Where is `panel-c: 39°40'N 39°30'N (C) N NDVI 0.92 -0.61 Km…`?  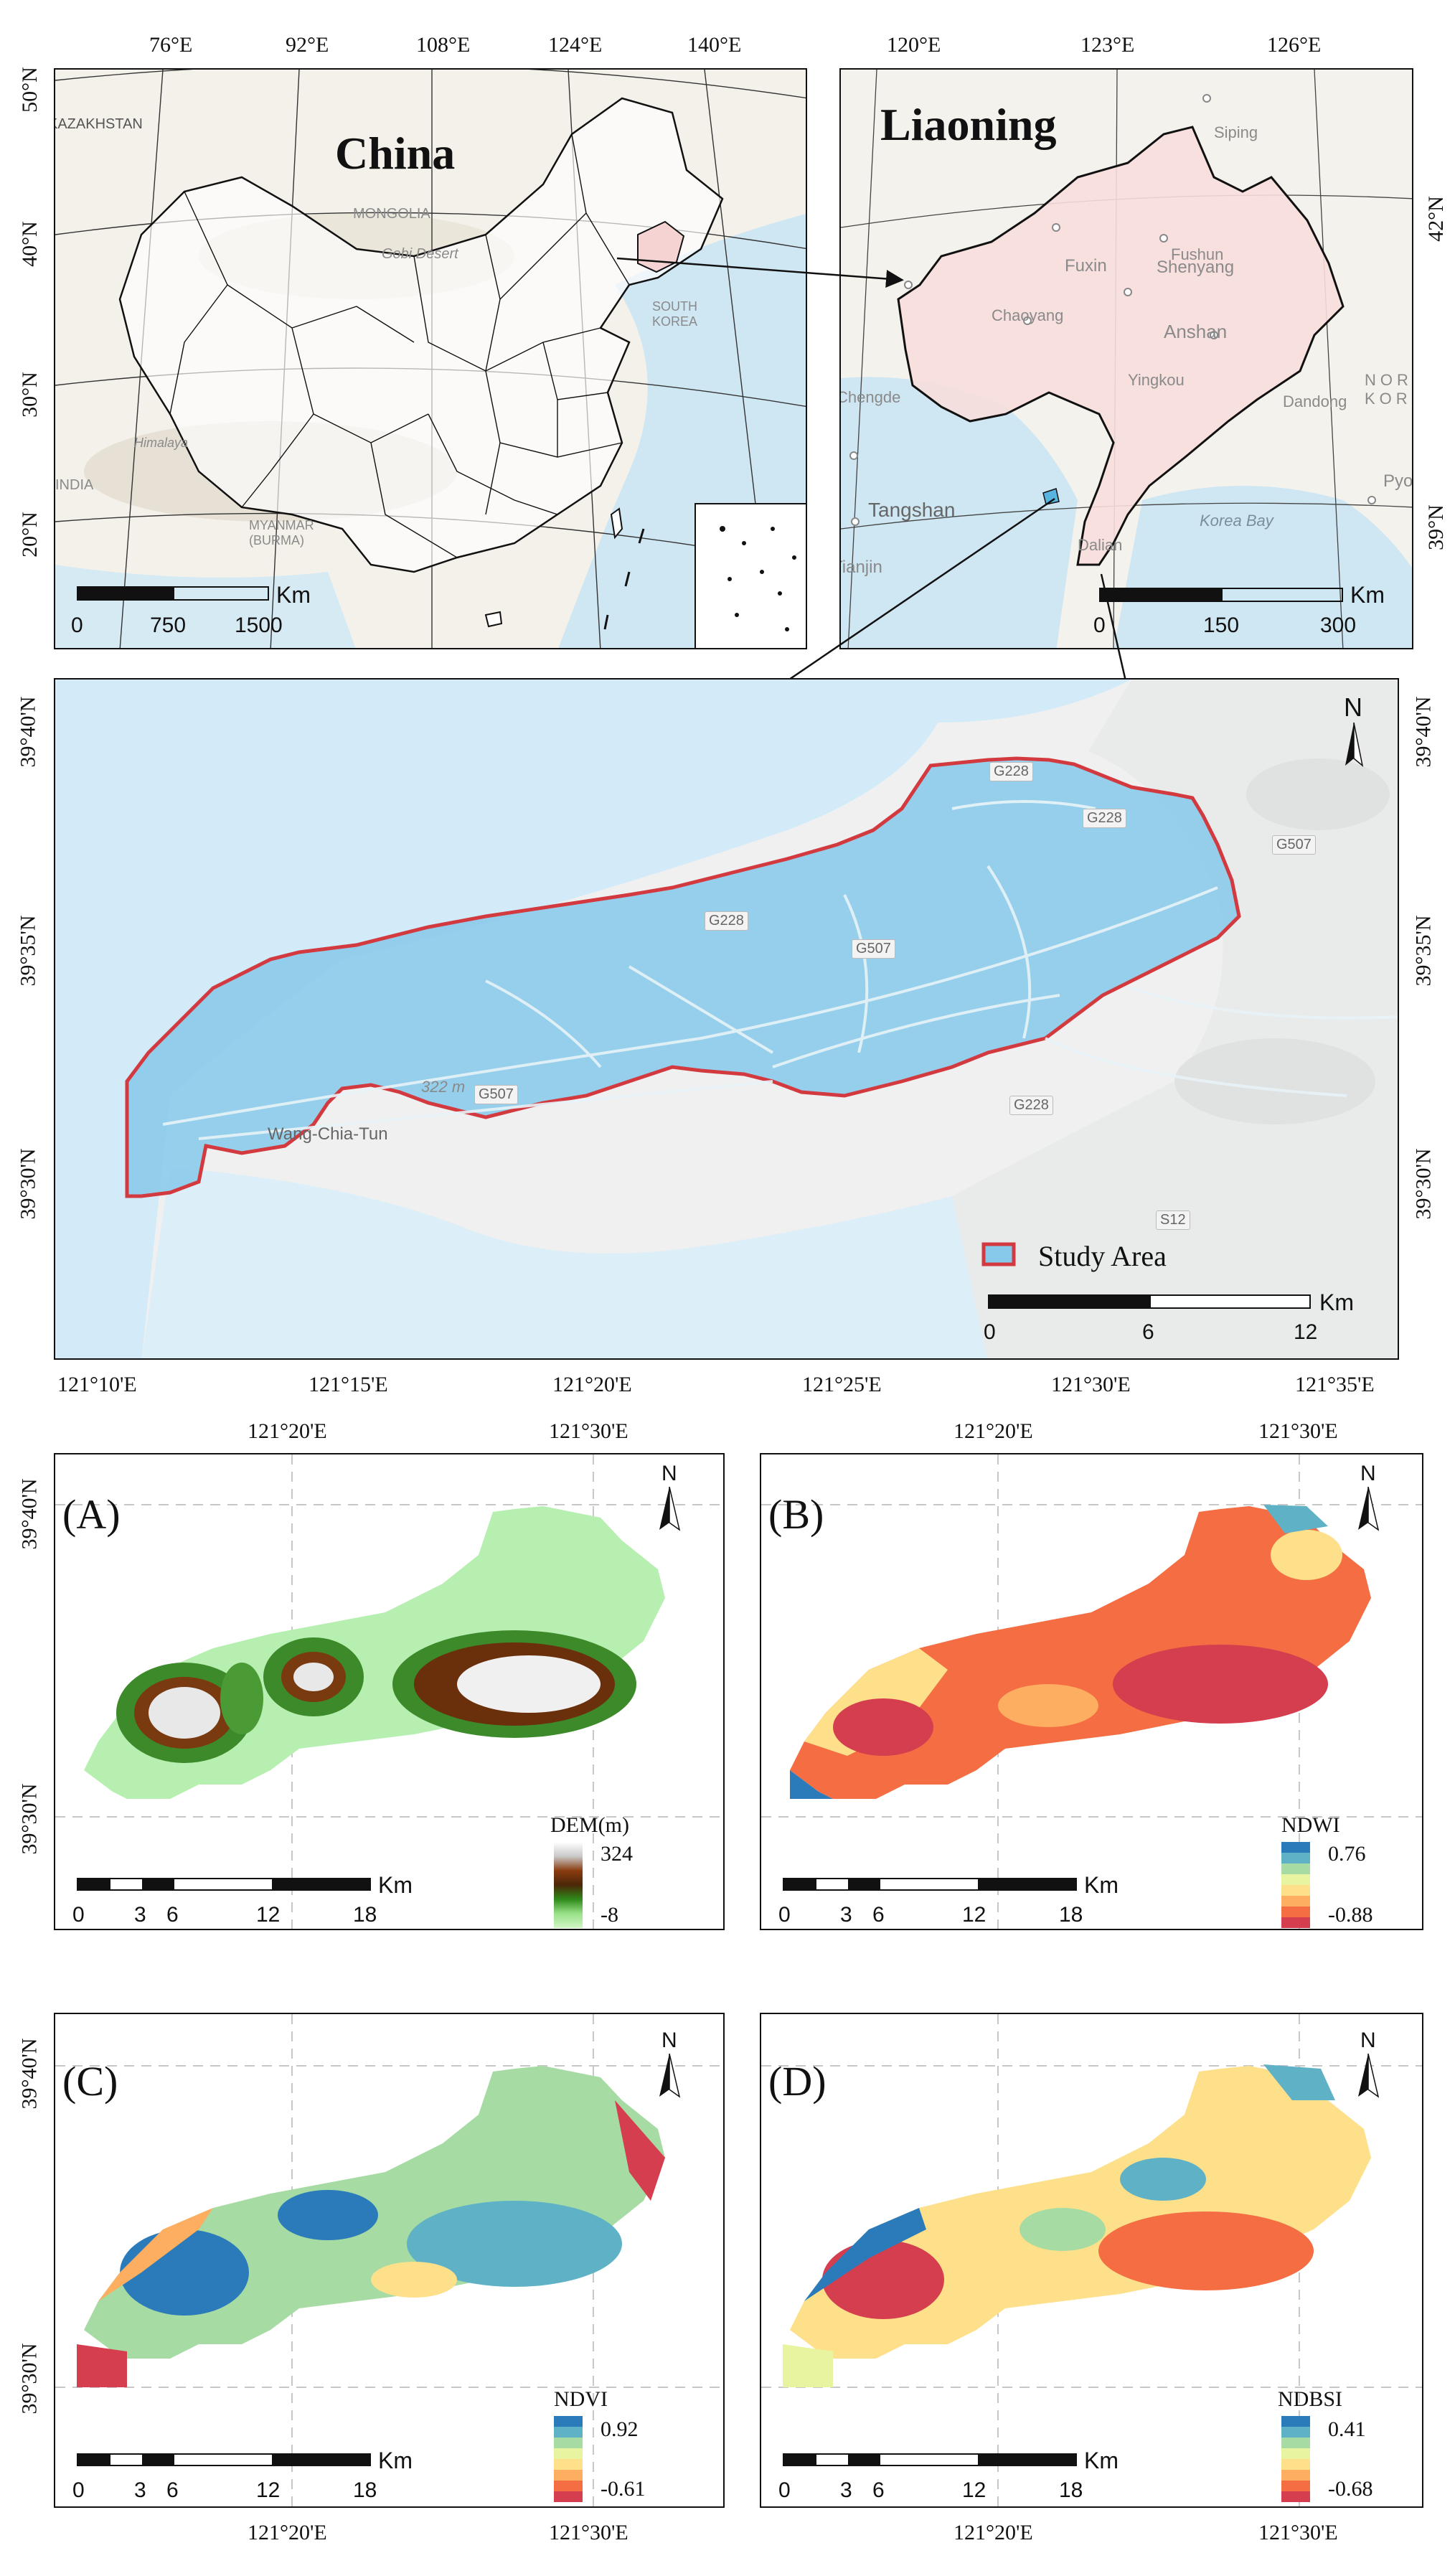
panel-c: 39°40'N 39°30'N (C) N NDVI 0.92 -0.61 Km… is located at coordinates (364, 2278).